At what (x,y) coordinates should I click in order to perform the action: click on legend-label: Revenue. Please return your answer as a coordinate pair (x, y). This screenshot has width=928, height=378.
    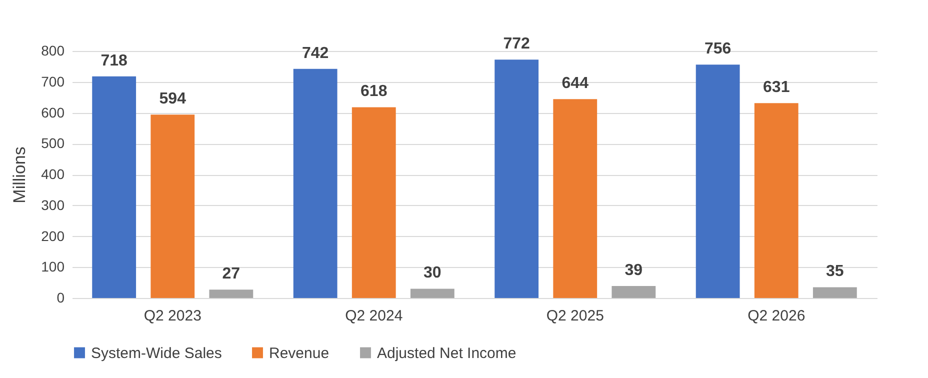
    Looking at the image, I should click on (299, 353).